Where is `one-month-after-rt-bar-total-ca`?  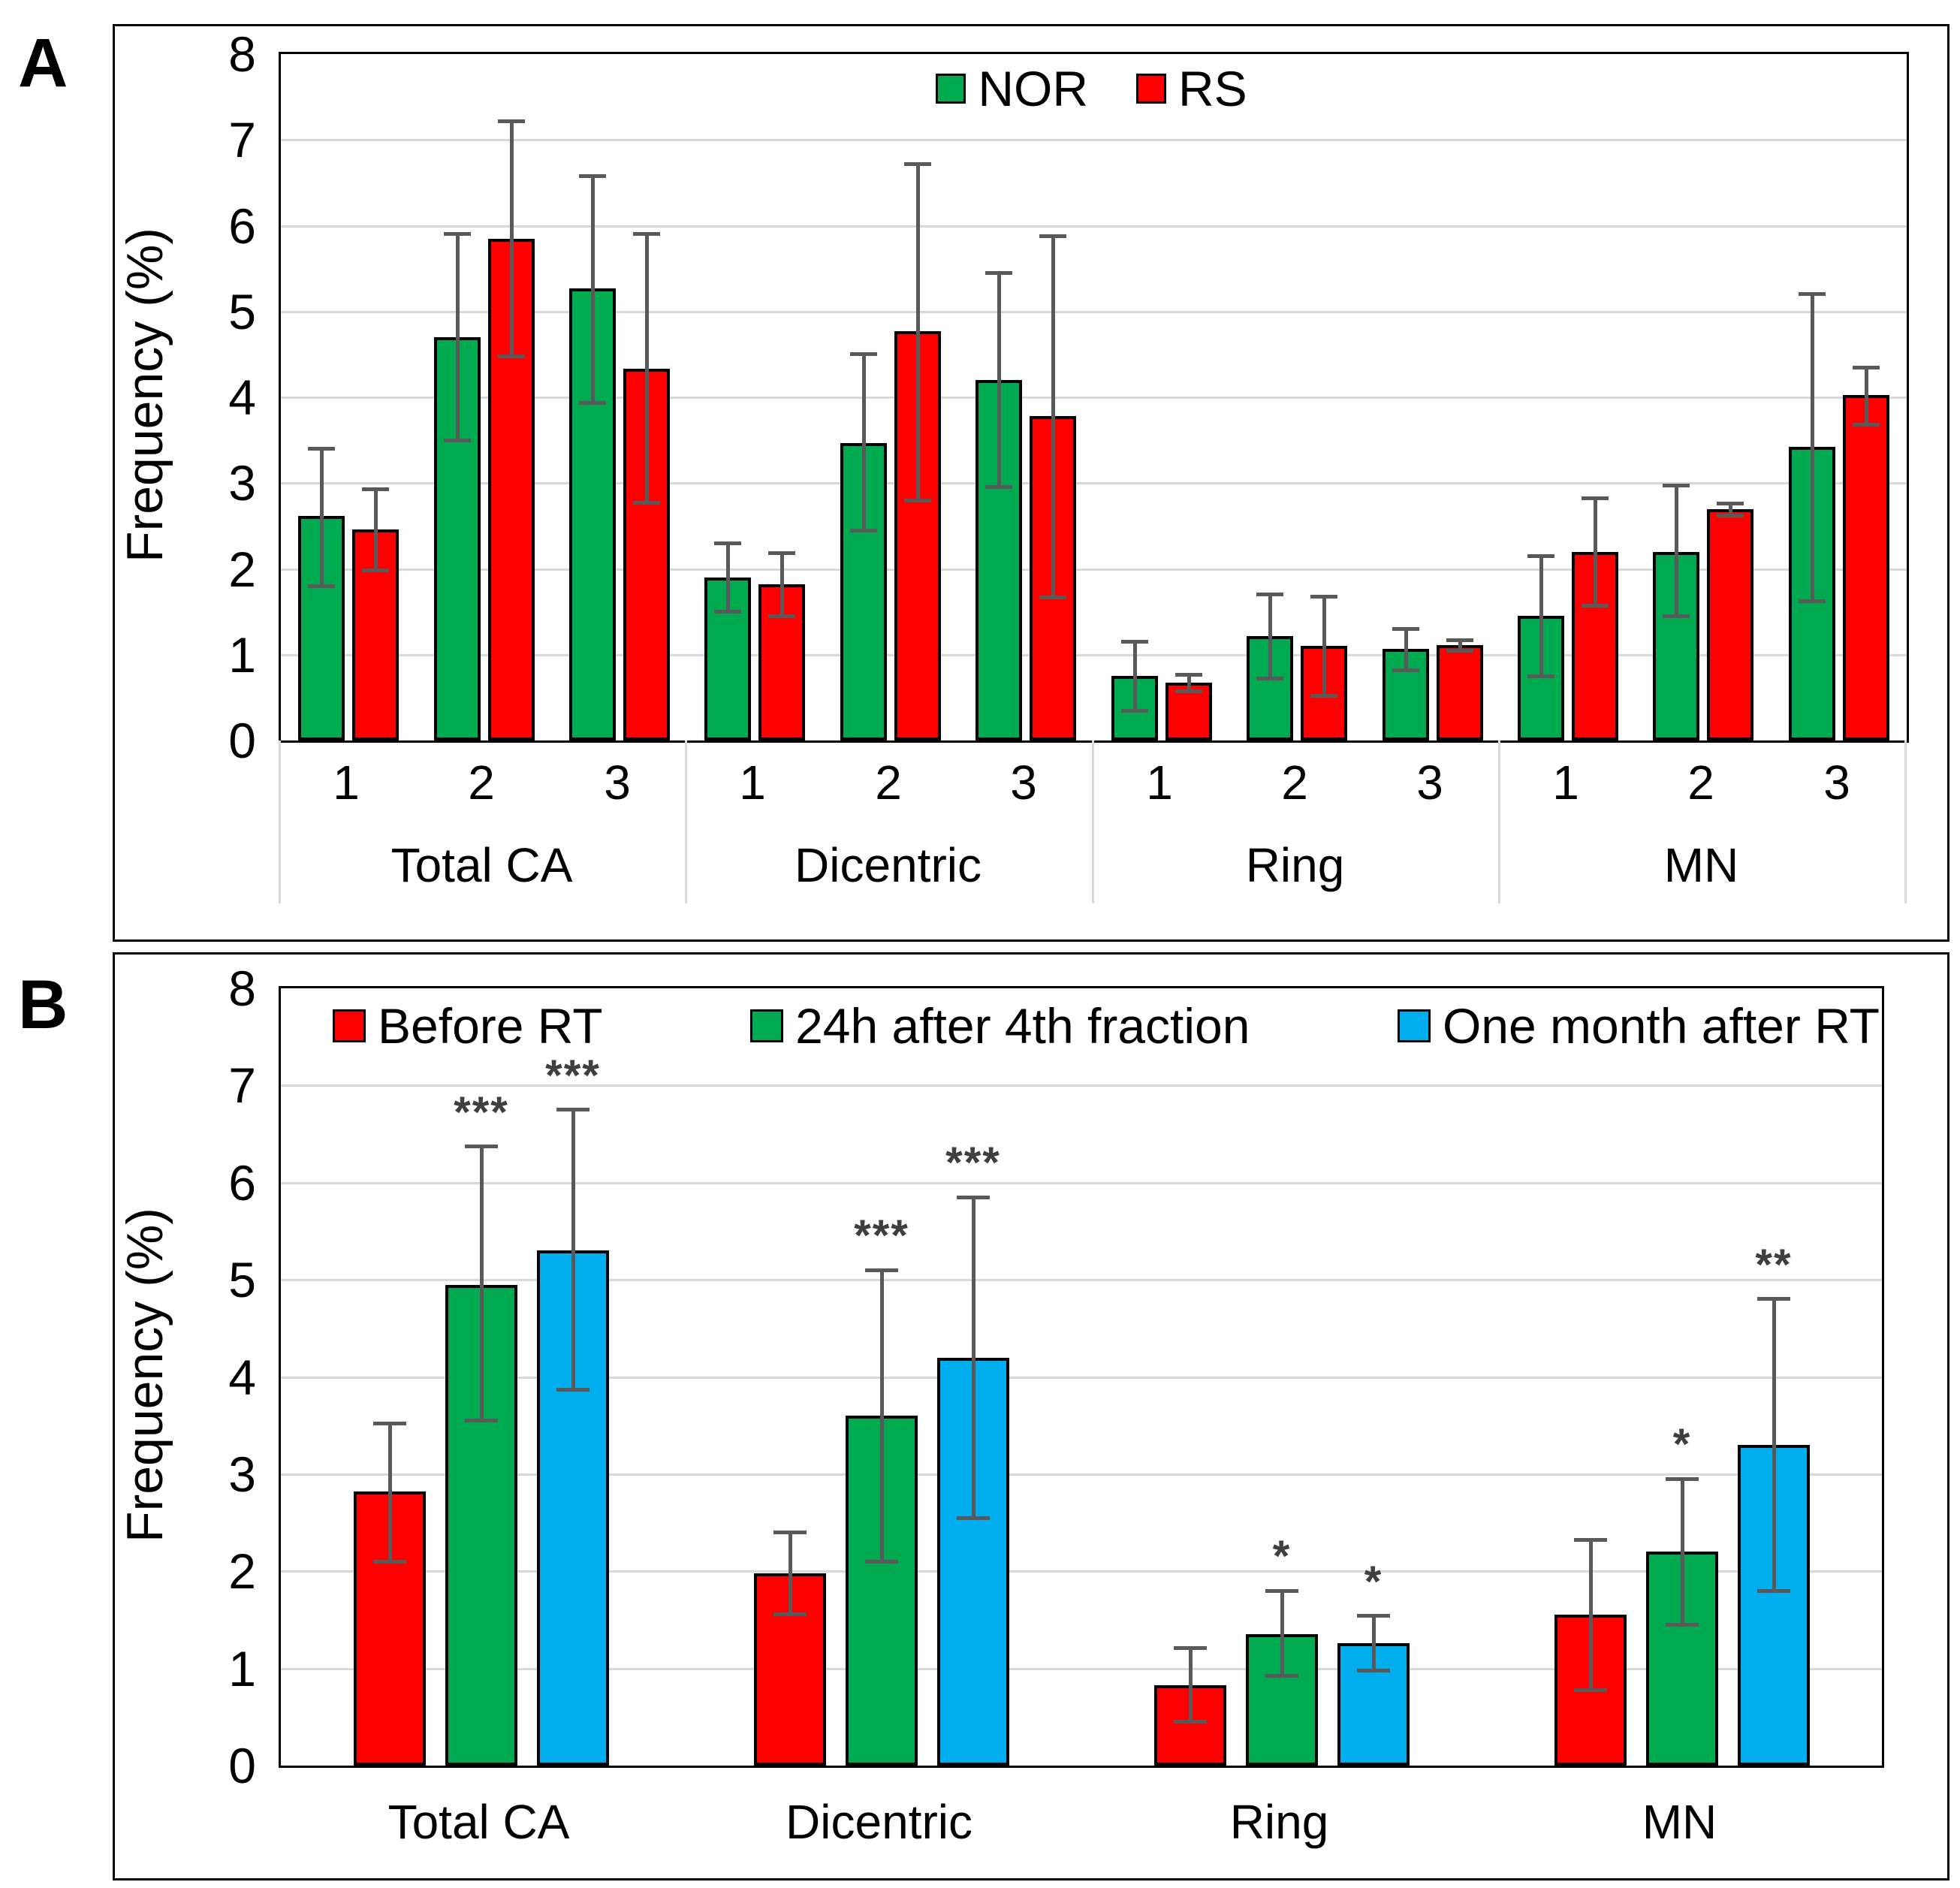 one-month-after-rt-bar-total-ca is located at coordinates (573, 1508).